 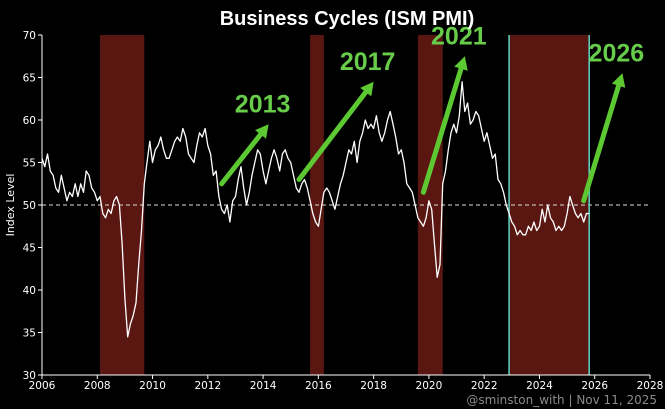 What do you see at coordinates (367, 89) in the screenshot?
I see `arrow-head-2017` at bounding box center [367, 89].